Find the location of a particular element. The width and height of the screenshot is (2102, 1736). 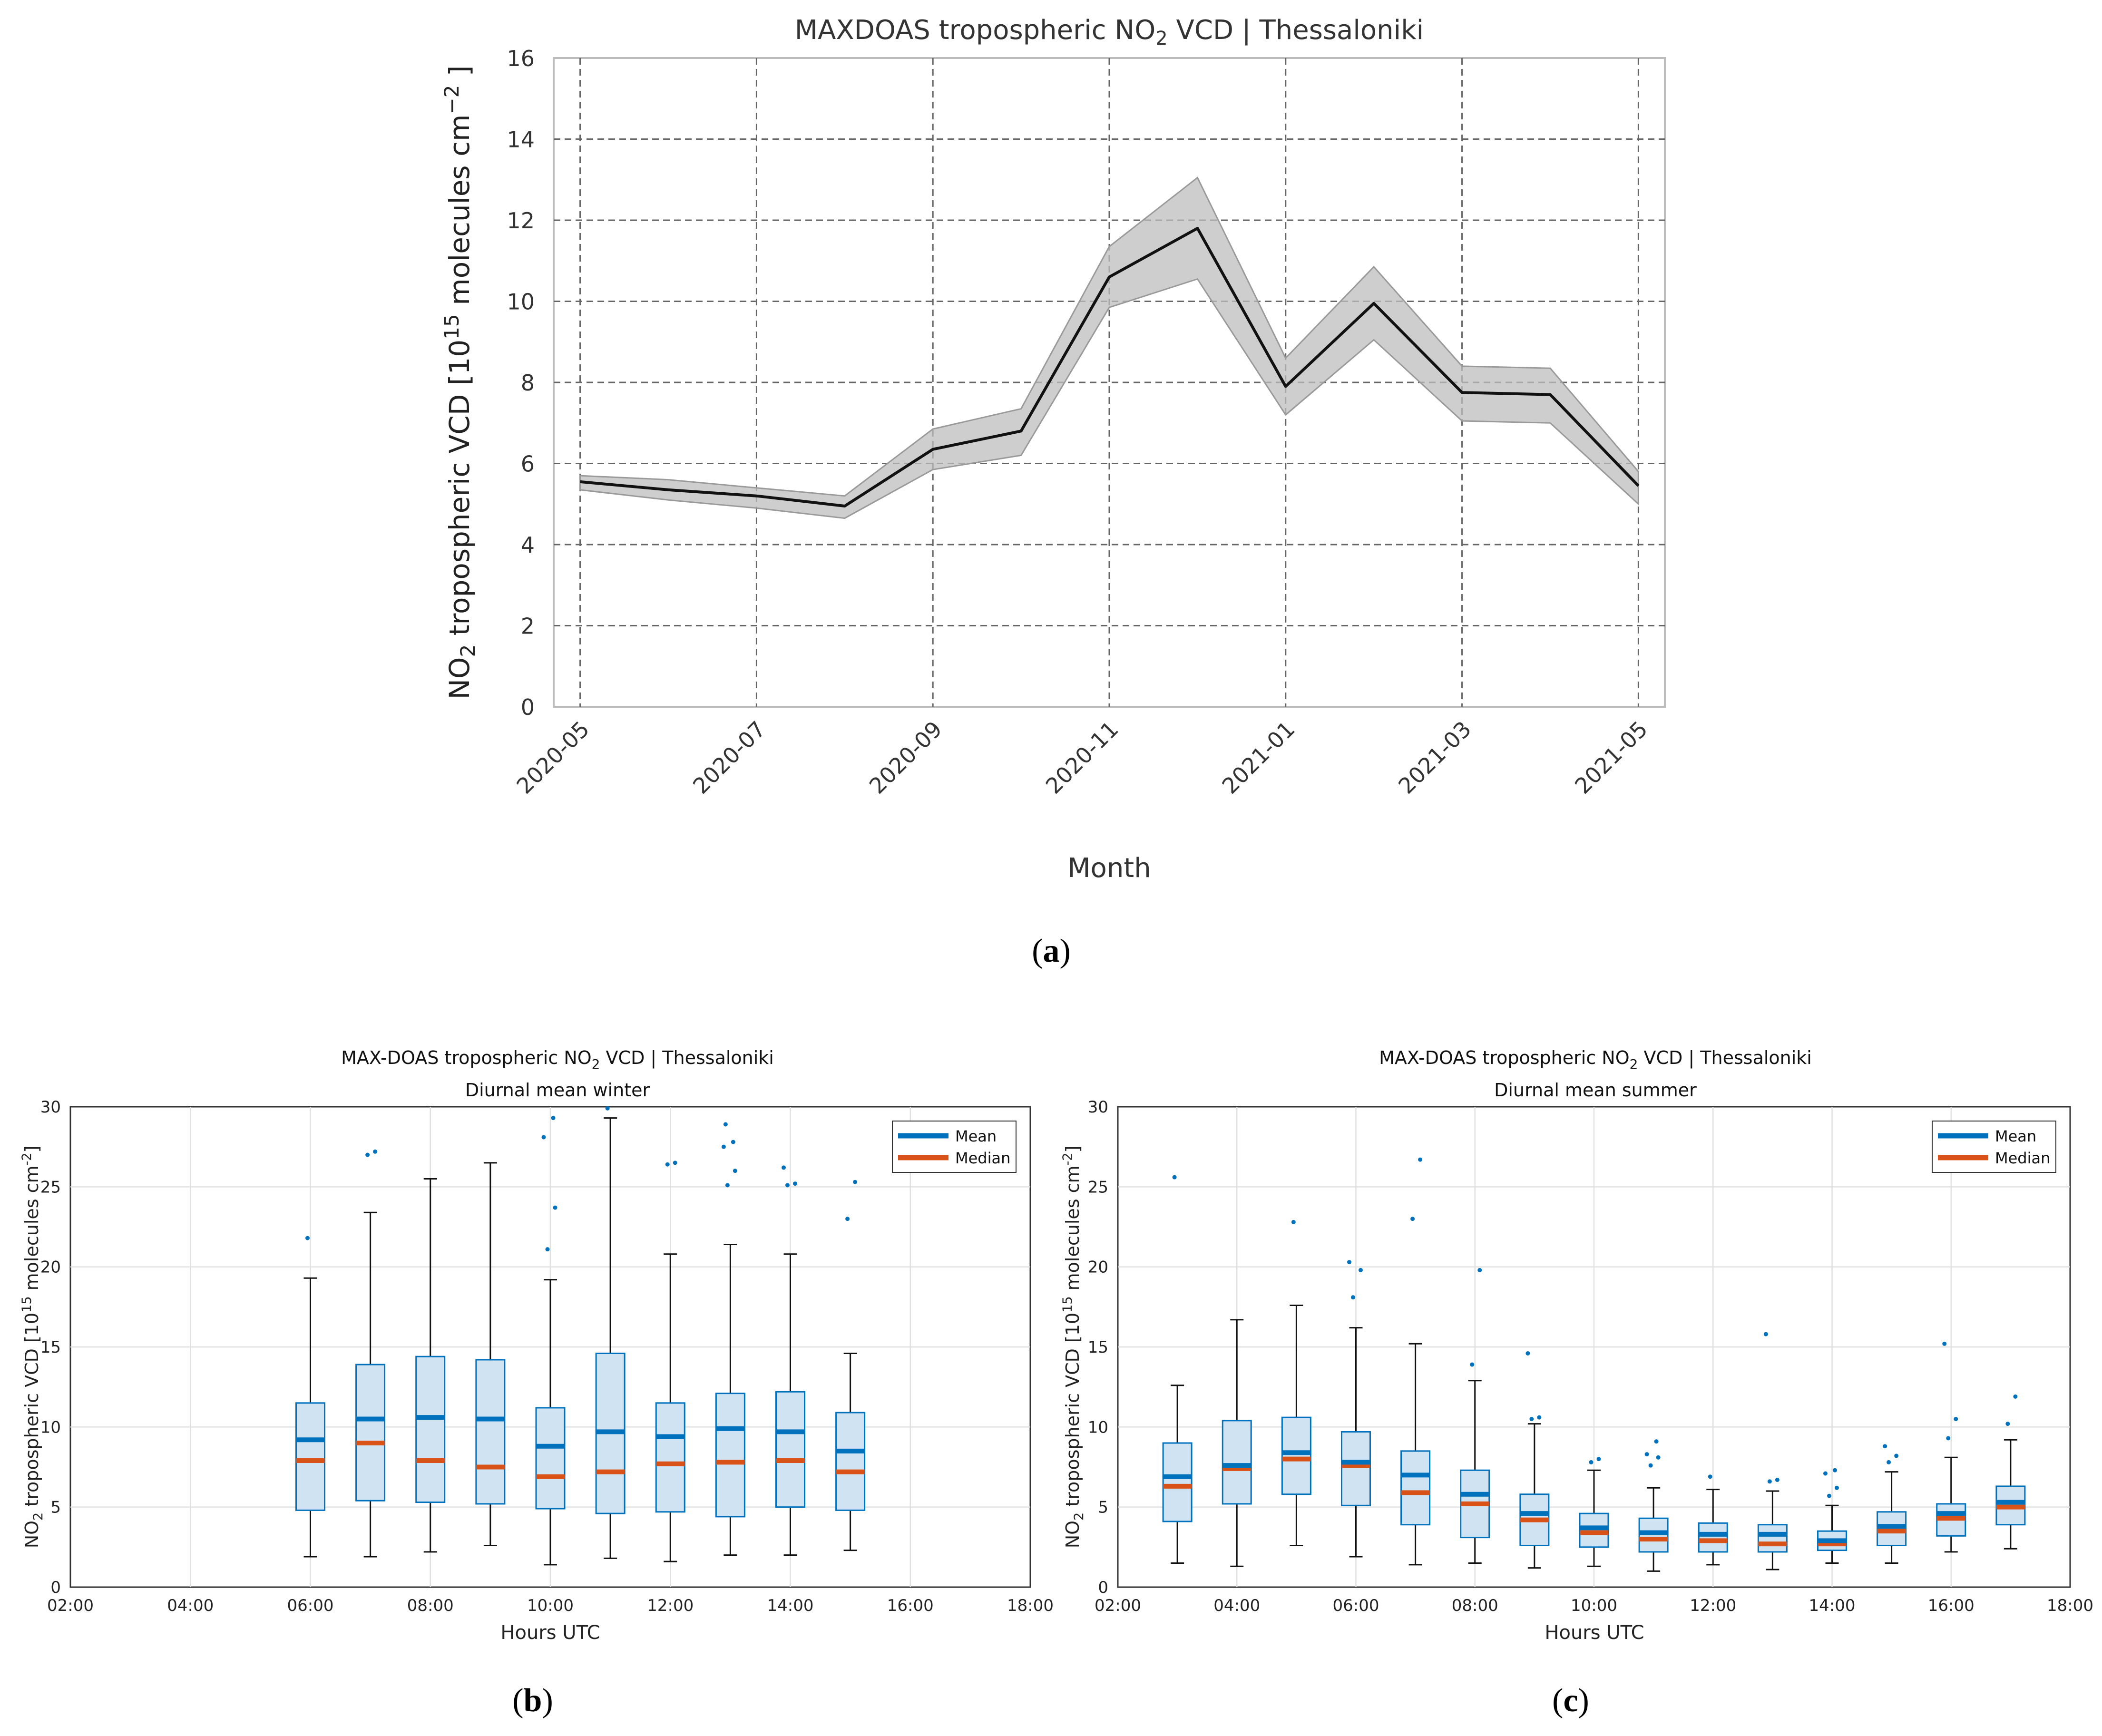

chart-b-y-tick-label: 5 is located at coordinates (55, 1508).